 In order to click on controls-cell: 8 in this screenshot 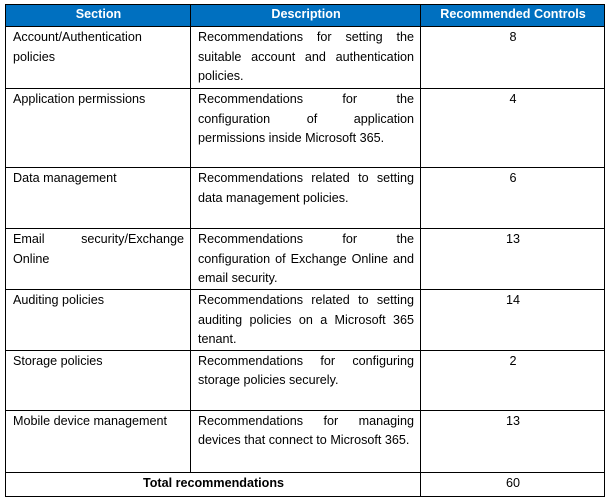, I will do `click(512, 57)`.